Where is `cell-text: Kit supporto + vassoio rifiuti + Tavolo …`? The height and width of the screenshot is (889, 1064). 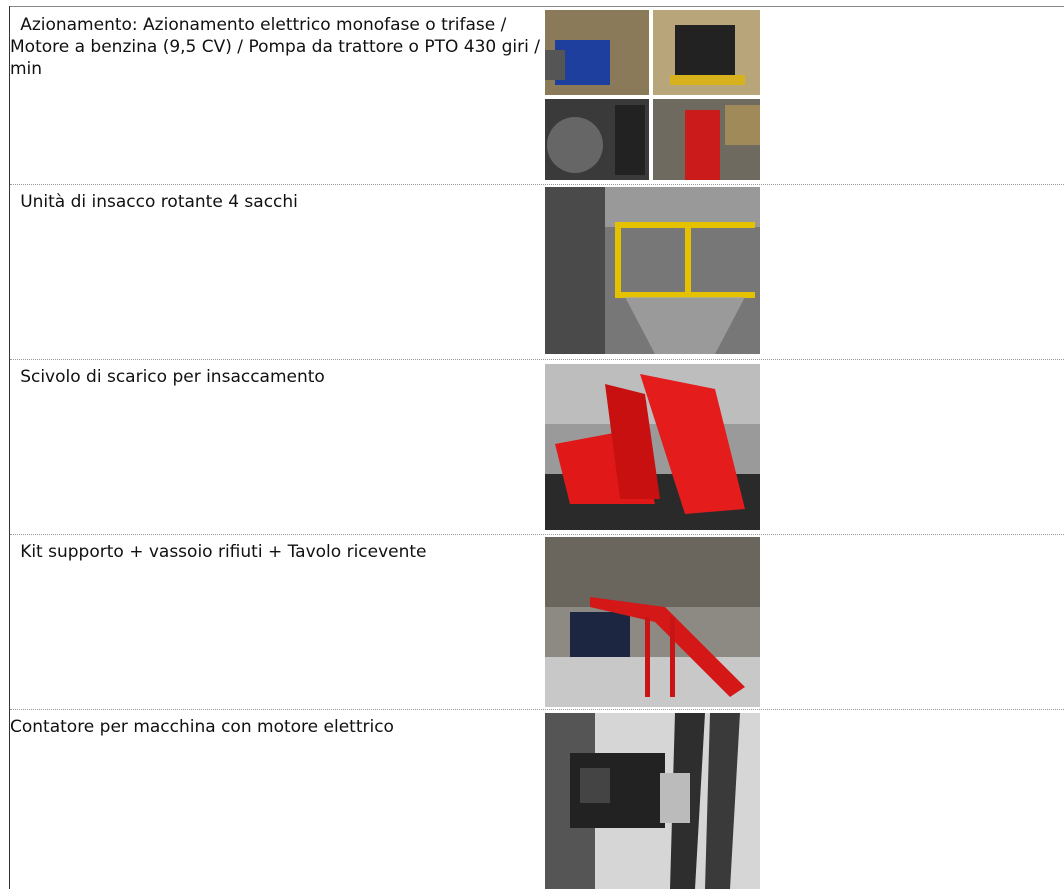
cell-text: Kit supporto + vassoio rifiuti + Tavolo … is located at coordinates (223, 552).